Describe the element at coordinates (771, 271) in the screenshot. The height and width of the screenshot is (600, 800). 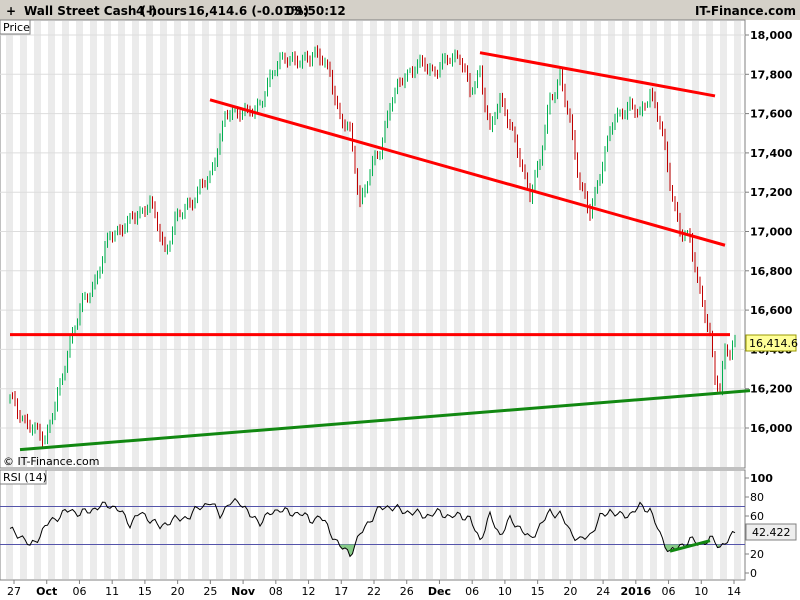
I see `price-y-tick-label: 16,800` at that location.